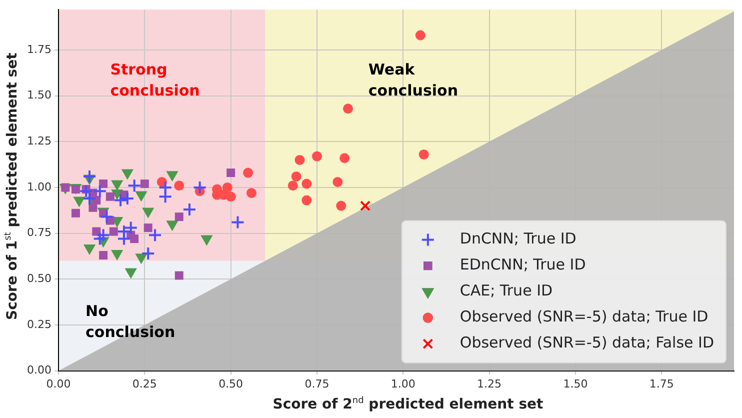  What do you see at coordinates (39, 324) in the screenshot?
I see `y-tick-label: 0.25` at bounding box center [39, 324].